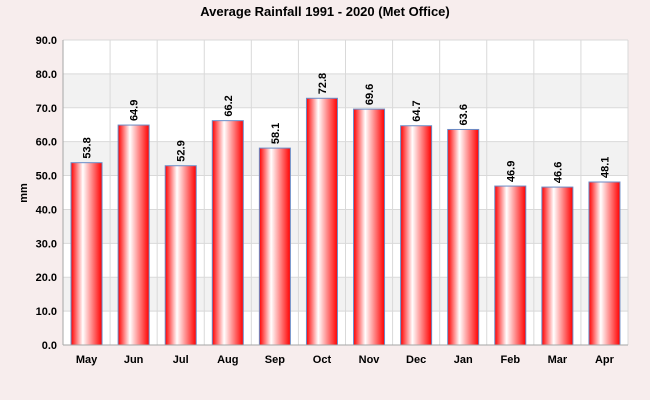  Describe the element at coordinates (87, 360) in the screenshot. I see `x-tick-label: May` at that location.